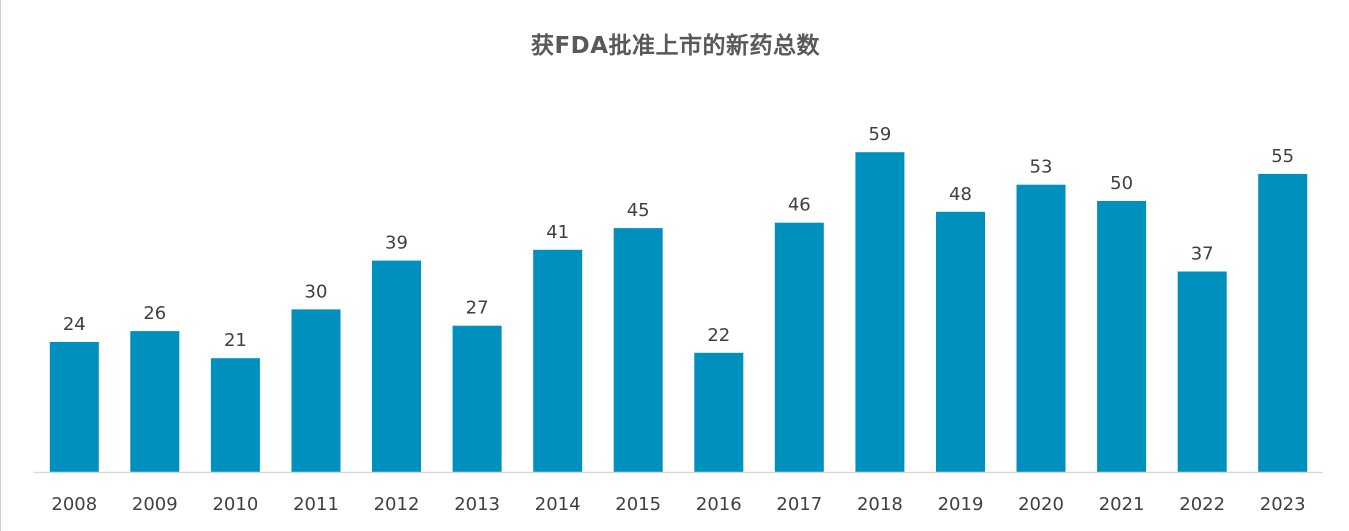 This screenshot has height=531, width=1349. Describe the element at coordinates (1041, 504) in the screenshot. I see `x-tick-label-2020: 2020` at that location.